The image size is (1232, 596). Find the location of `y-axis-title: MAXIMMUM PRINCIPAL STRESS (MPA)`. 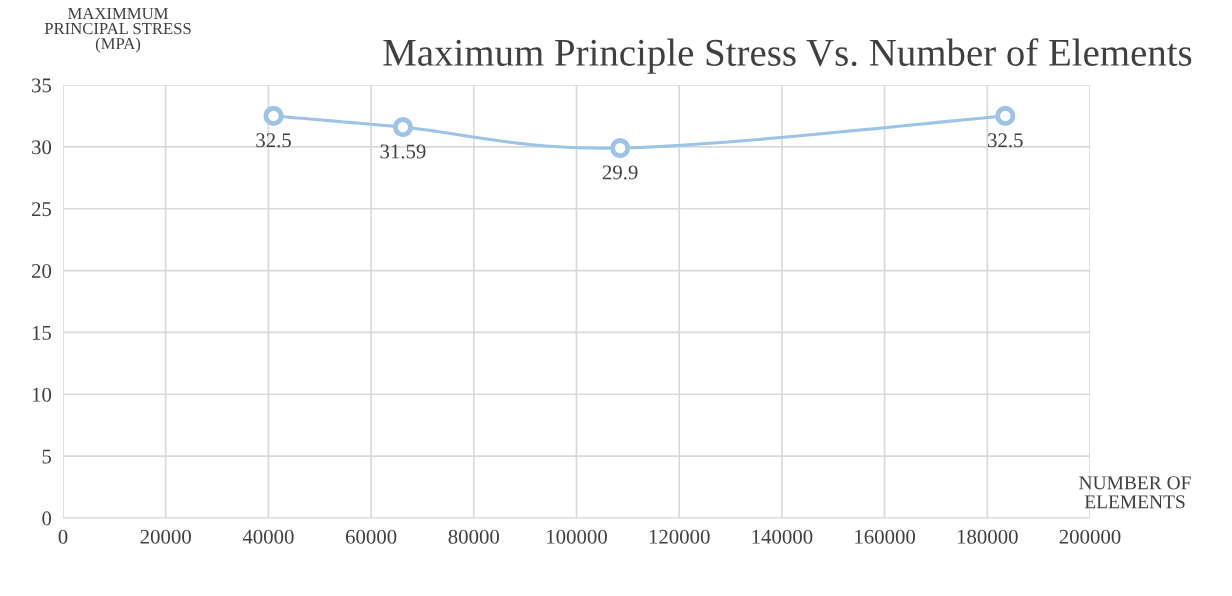

y-axis-title: MAXIMMUM PRINCIPAL STRESS (MPA) is located at coordinates (117, 30).